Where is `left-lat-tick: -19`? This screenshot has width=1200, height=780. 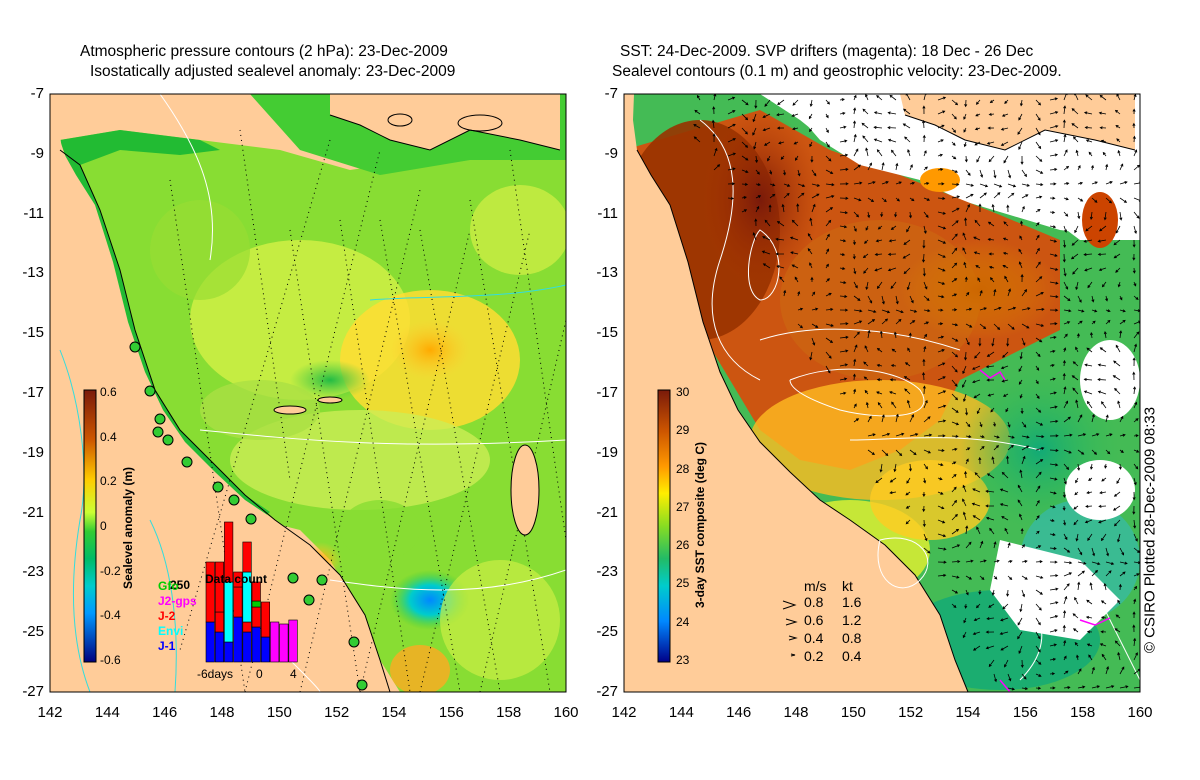
left-lat-tick: -19 is located at coordinates (33, 452).